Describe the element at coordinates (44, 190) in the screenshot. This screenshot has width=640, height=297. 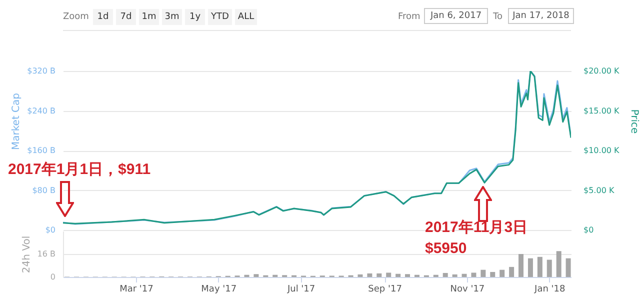
I see `y-tick-label: $80 B` at that location.